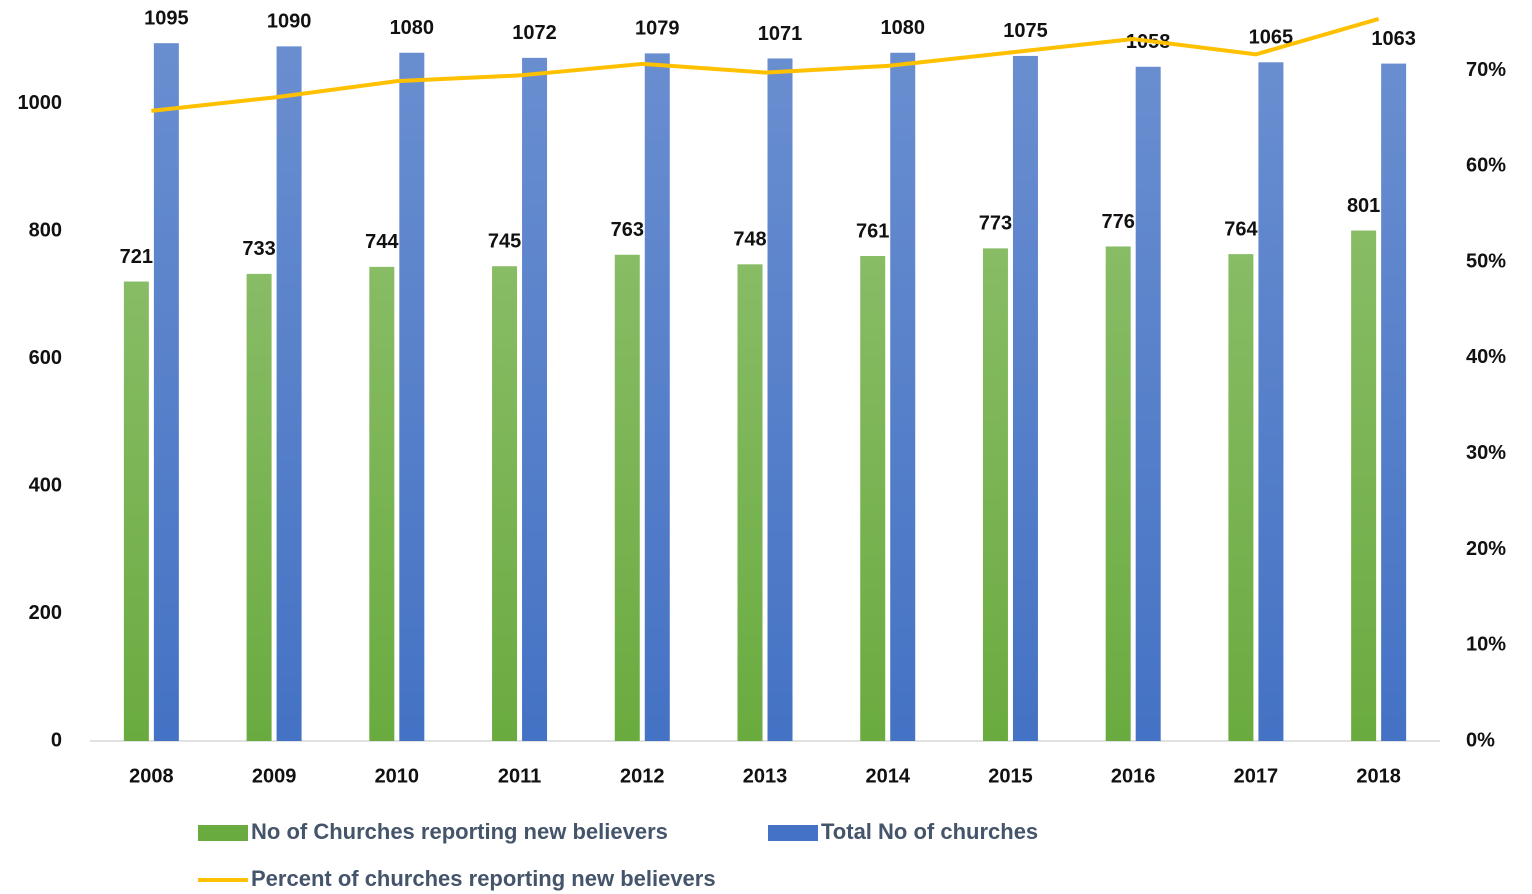 The image size is (1532, 894). Describe the element at coordinates (519, 776) in the screenshot. I see `x-tick-label: 2011` at that location.